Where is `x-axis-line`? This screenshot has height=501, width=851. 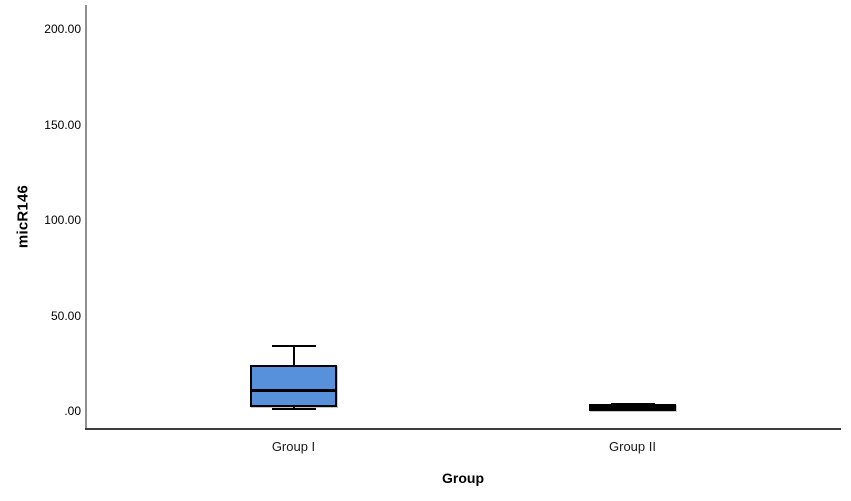
x-axis-line is located at coordinates (463, 429).